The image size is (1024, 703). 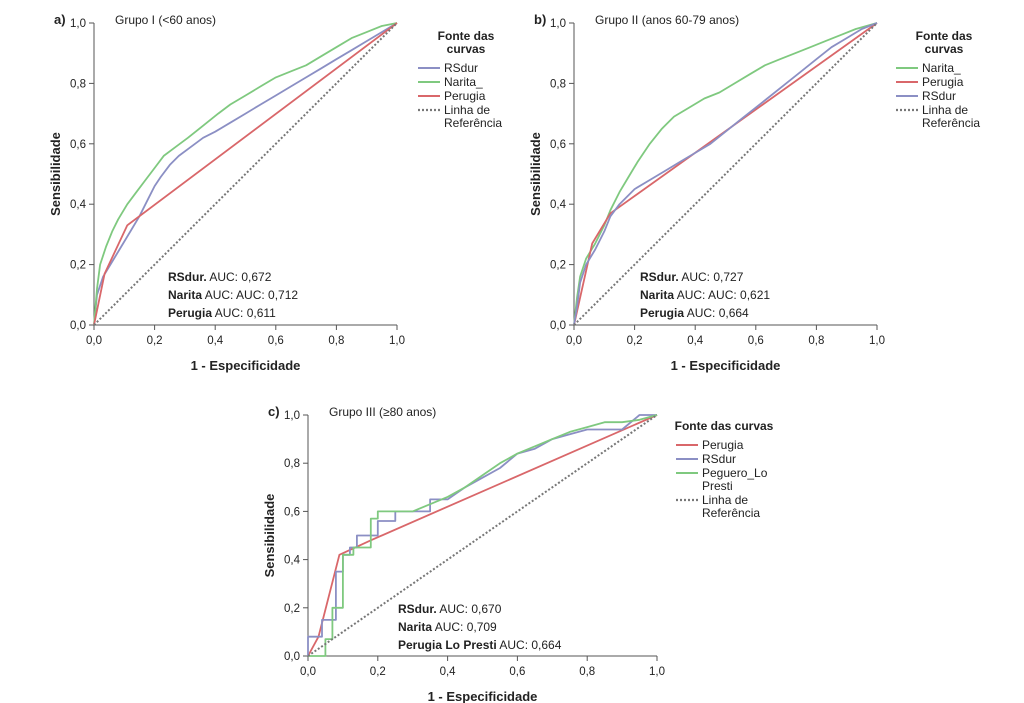 I want to click on group-title: Grupo III (≥80 anos), so click(x=382, y=412).